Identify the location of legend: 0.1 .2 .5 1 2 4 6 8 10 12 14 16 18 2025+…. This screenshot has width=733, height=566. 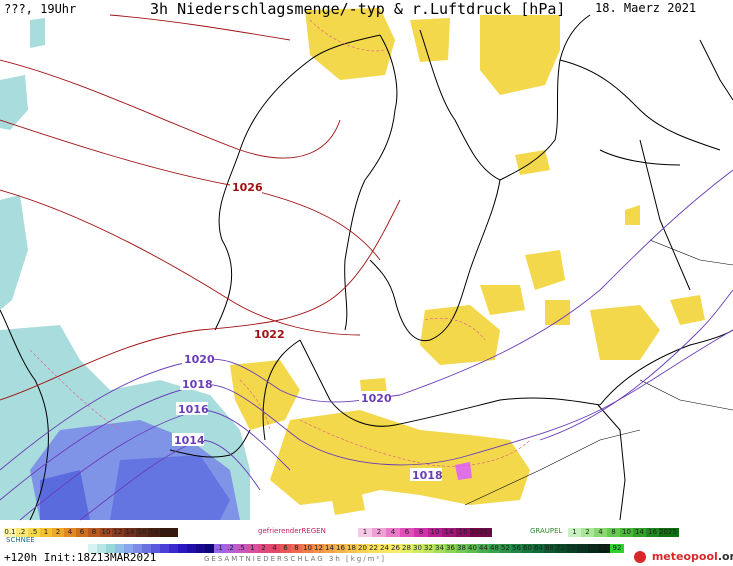
(366, 544).